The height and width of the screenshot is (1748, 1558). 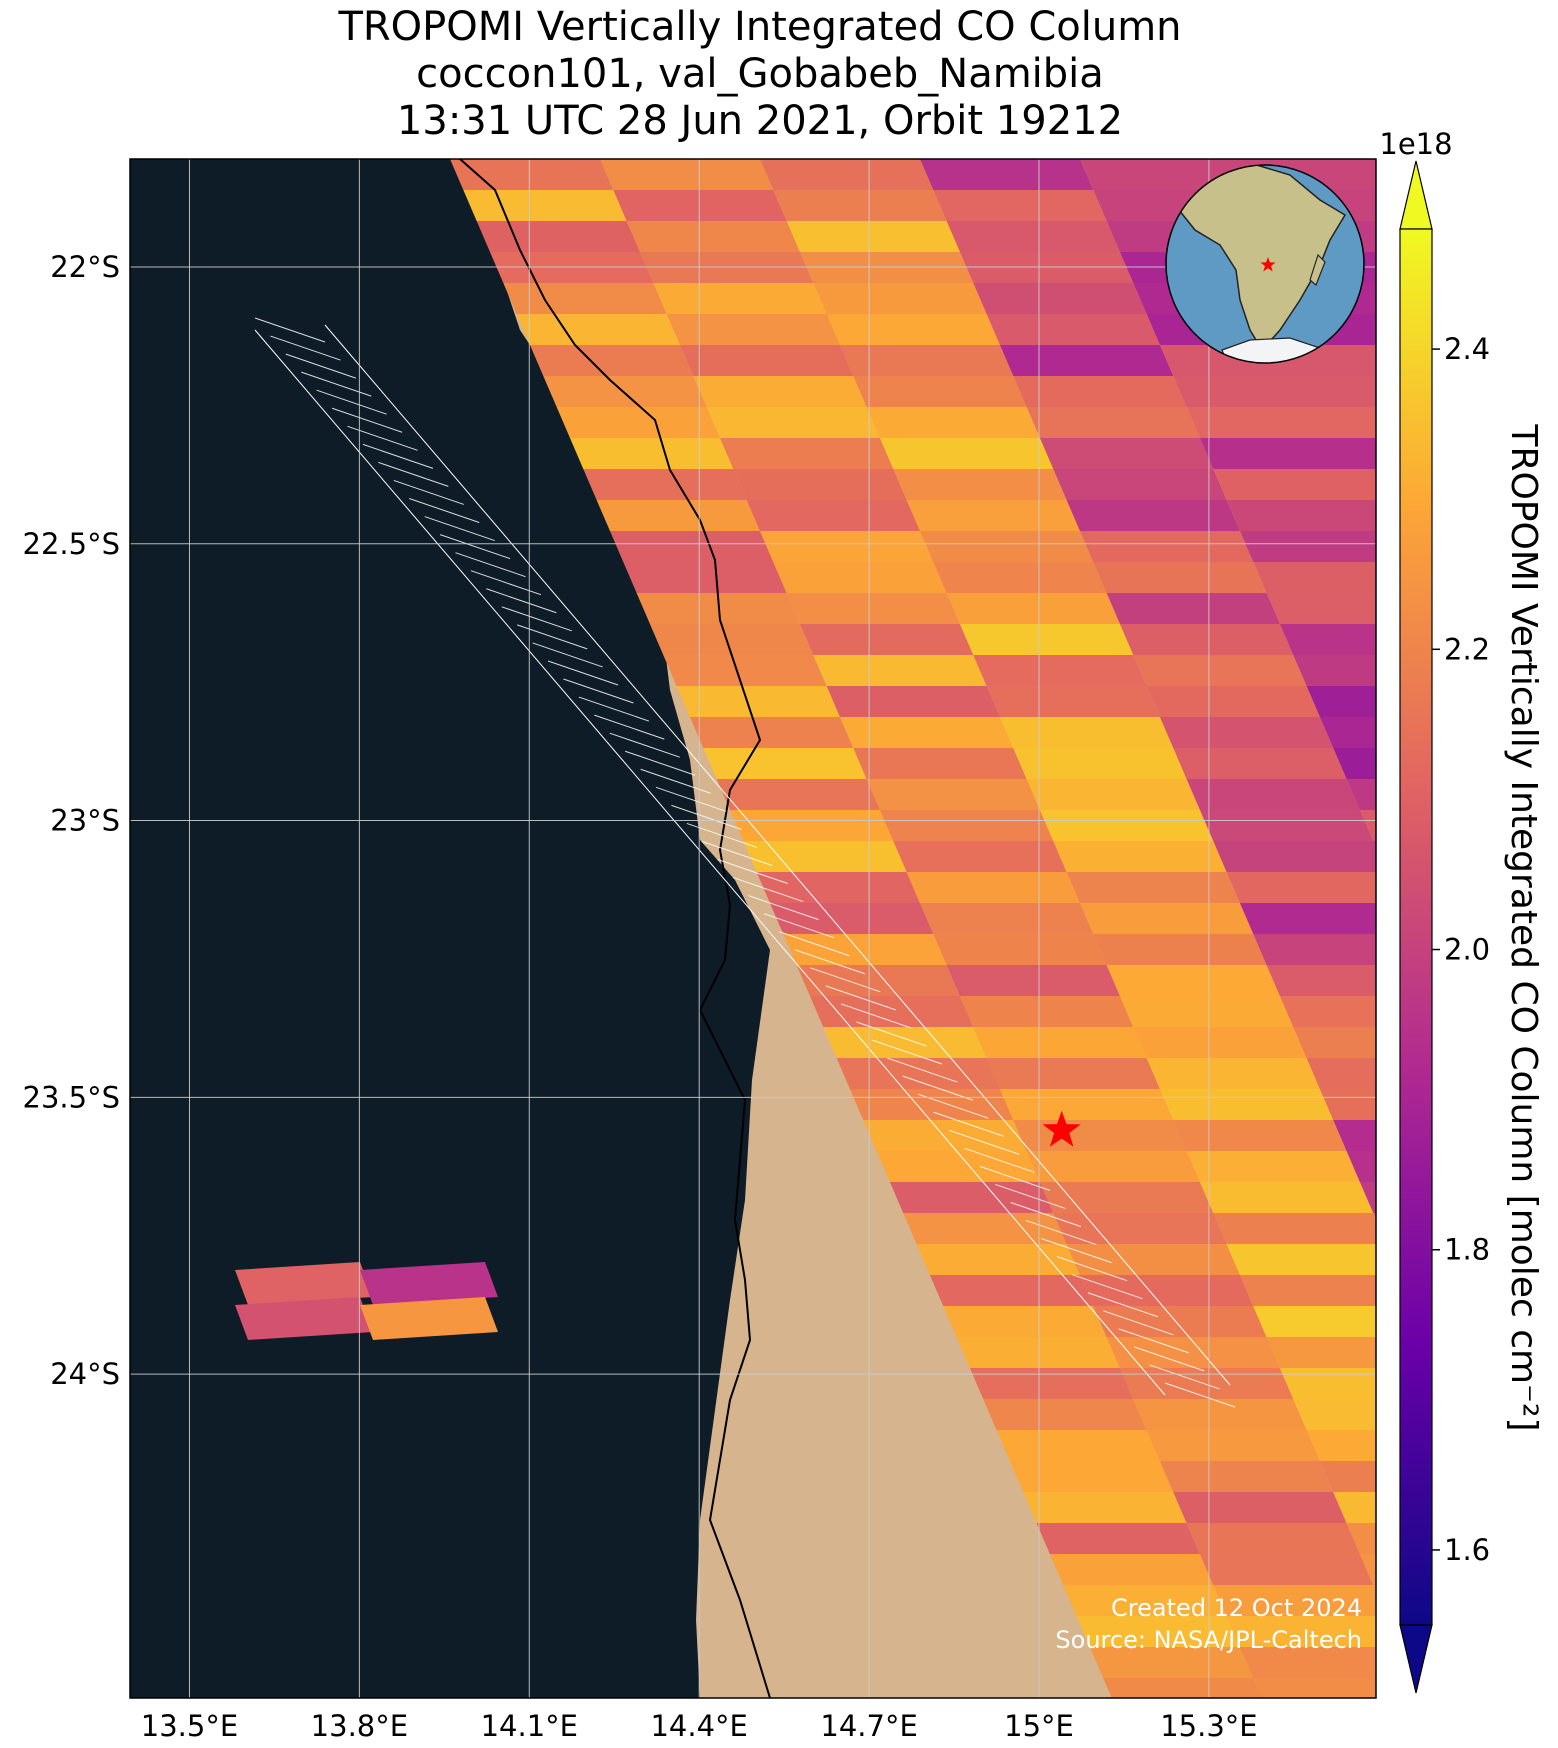 What do you see at coordinates (71, 544) in the screenshot?
I see `latitude-tick-label: 22.5°S` at bounding box center [71, 544].